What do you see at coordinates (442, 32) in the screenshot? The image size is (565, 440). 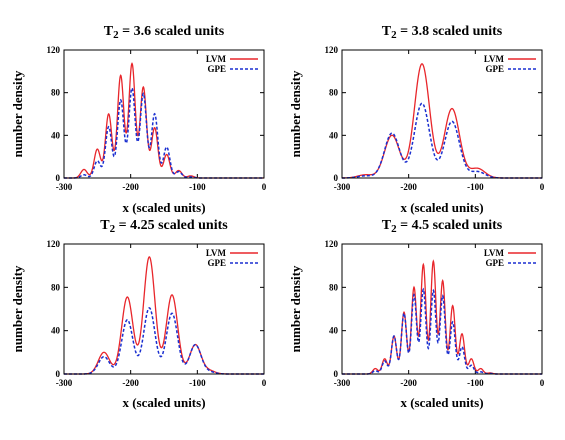 I see `chart-title: T2 = 3.8 scaled units` at bounding box center [442, 32].